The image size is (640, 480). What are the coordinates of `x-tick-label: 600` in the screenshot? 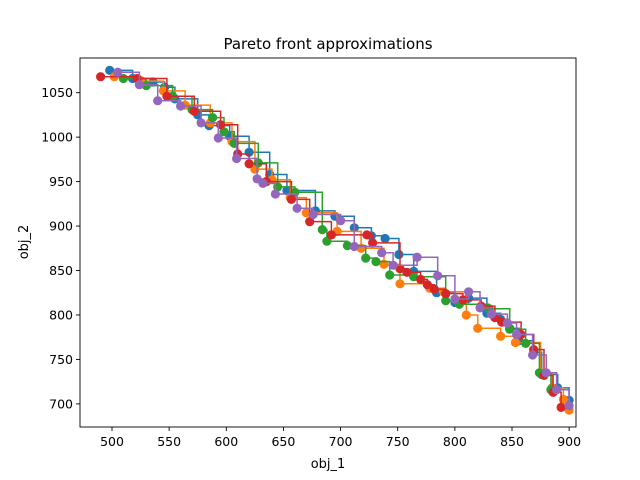 It's located at (226, 441).